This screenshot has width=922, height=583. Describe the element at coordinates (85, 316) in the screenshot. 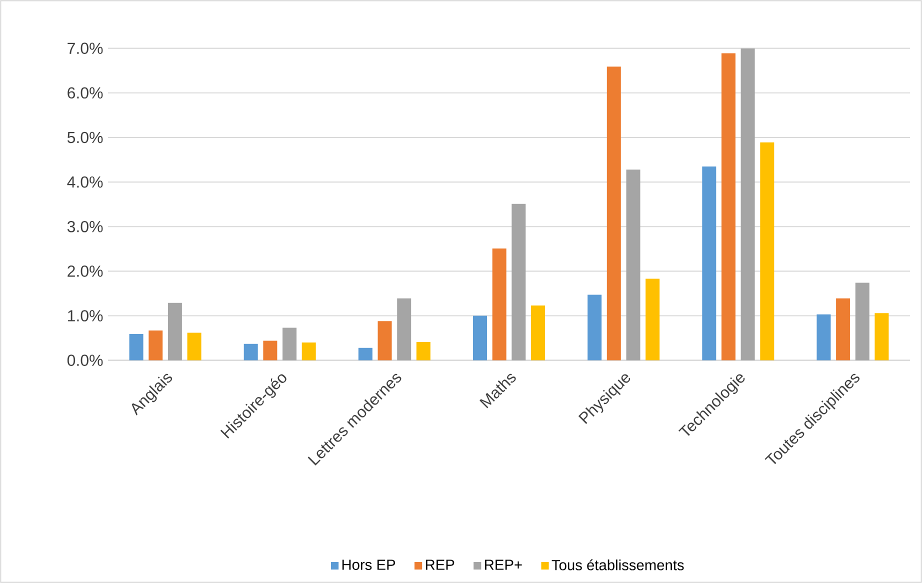

I see `y-tick-label: 1.0%` at that location.